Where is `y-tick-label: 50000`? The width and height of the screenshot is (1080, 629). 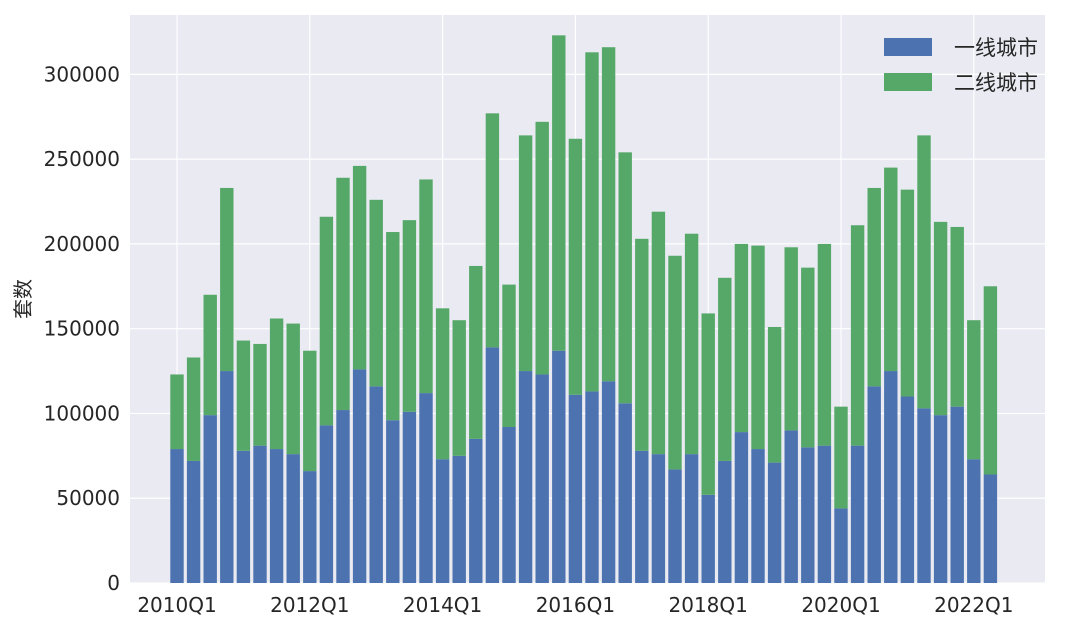
y-tick-label: 50000 is located at coordinates (88, 498).